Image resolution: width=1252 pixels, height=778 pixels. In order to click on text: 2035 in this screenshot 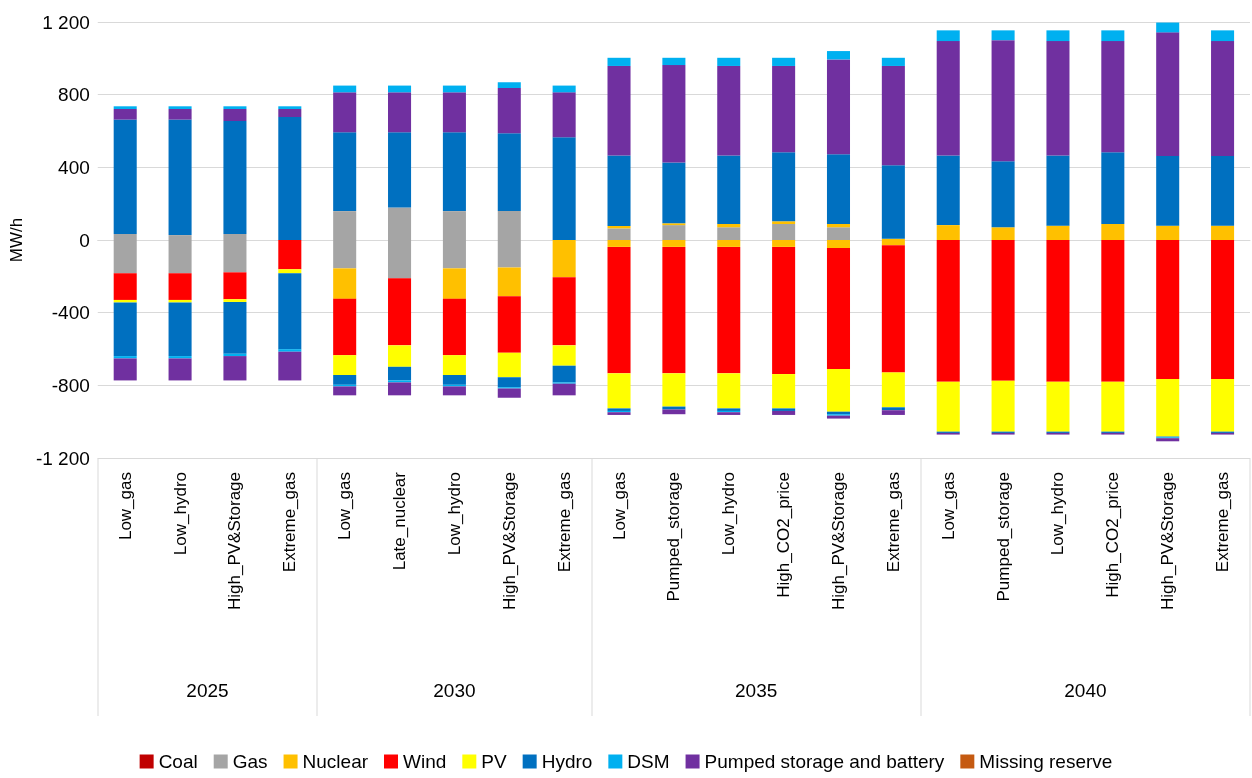, I will do `click(756, 690)`.